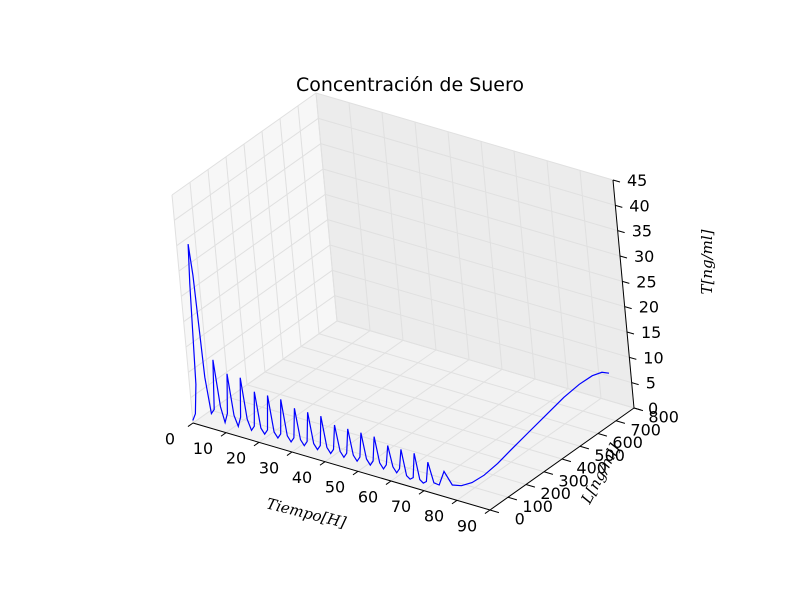 The height and width of the screenshot is (600, 800). I want to click on z-tick-label: 40, so click(639, 205).